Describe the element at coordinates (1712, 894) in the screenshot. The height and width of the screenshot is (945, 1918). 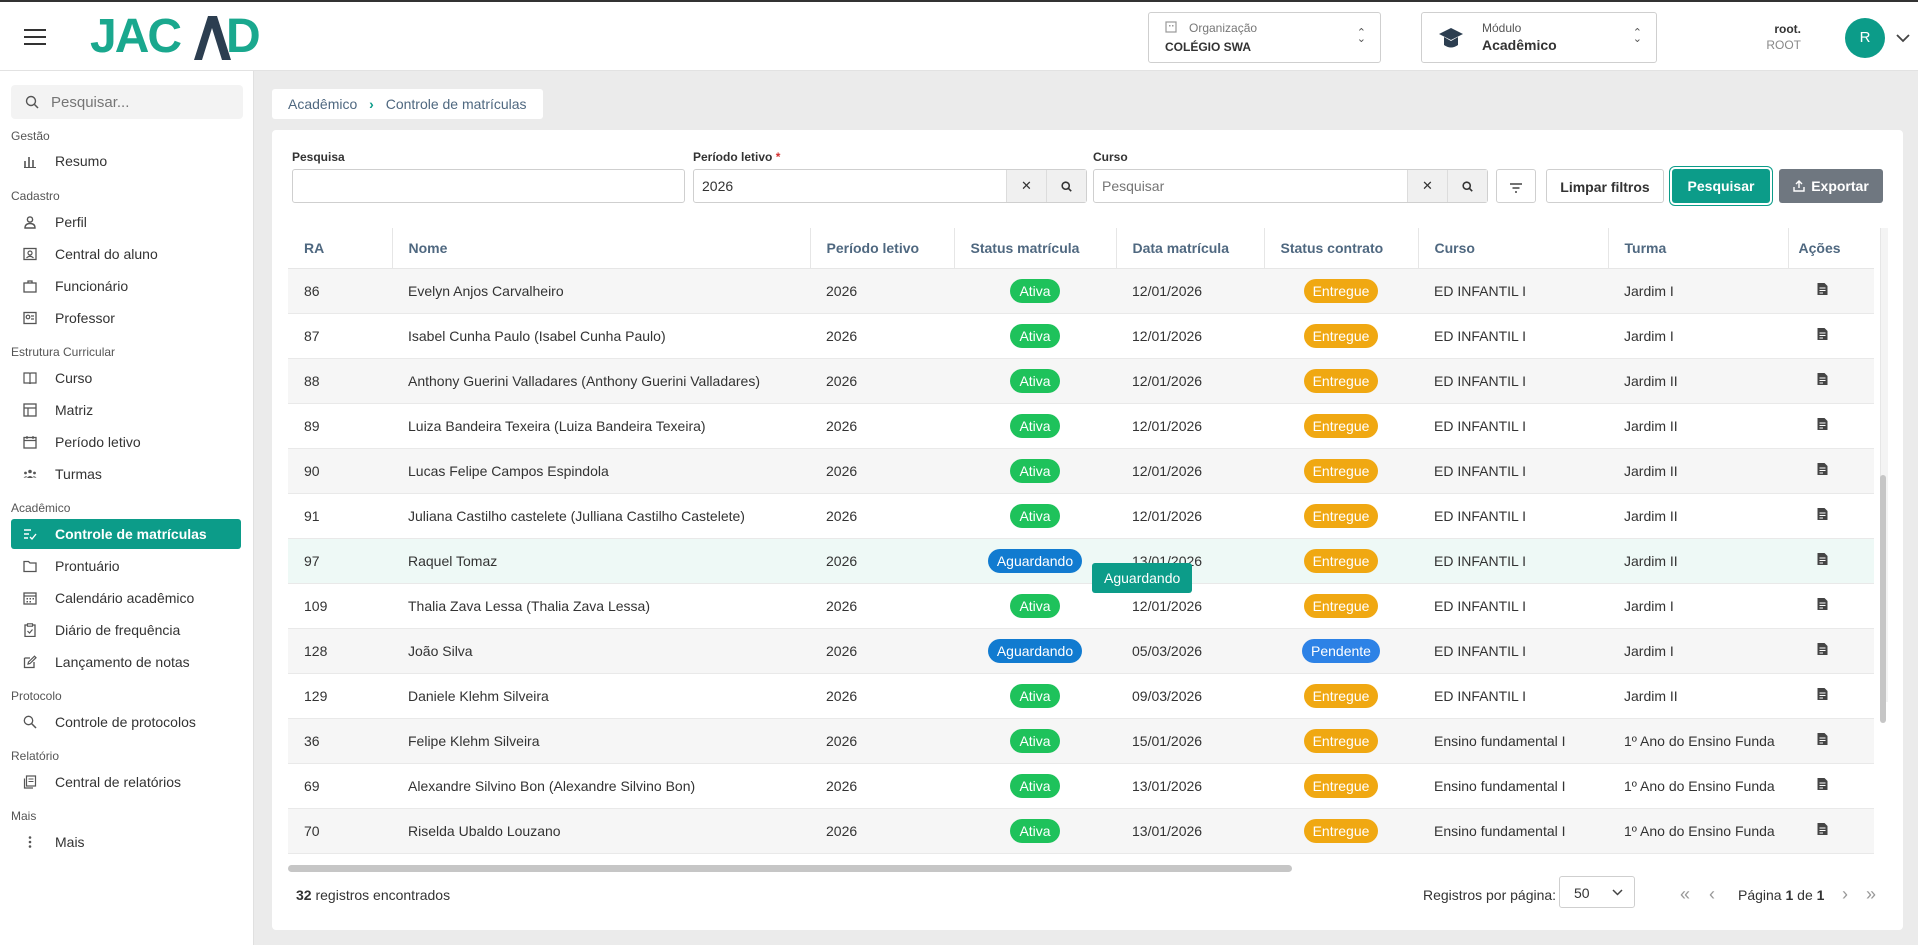
I see `prev-page-icon: ‹` at that location.